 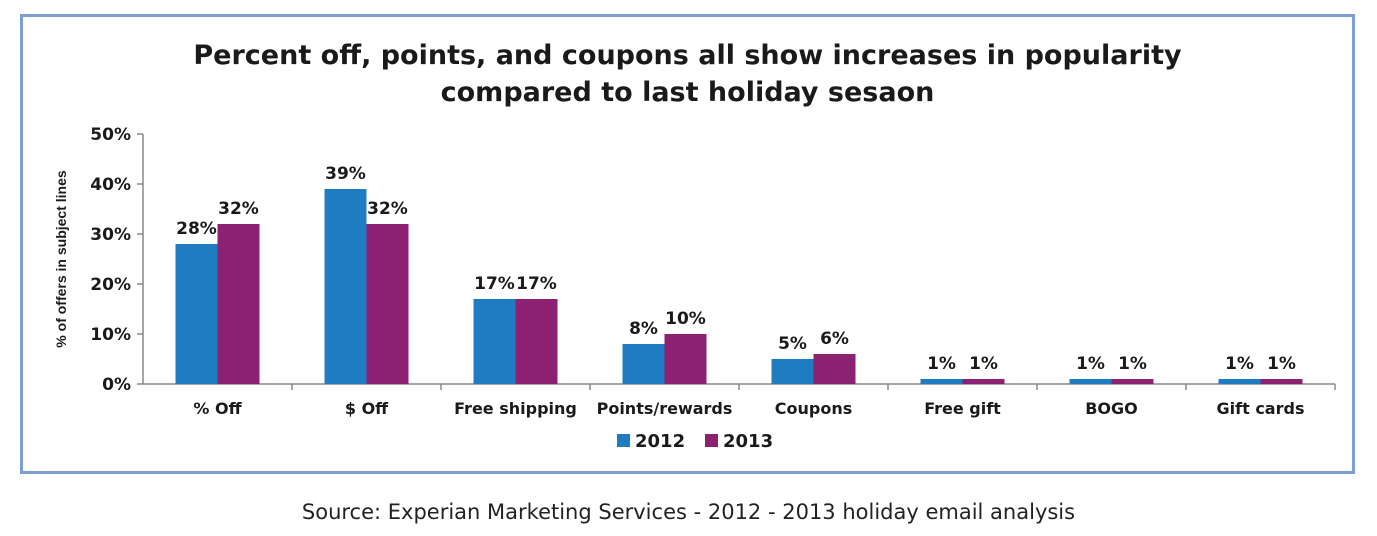 I want to click on y-tick-label: 0%, so click(x=116, y=385).